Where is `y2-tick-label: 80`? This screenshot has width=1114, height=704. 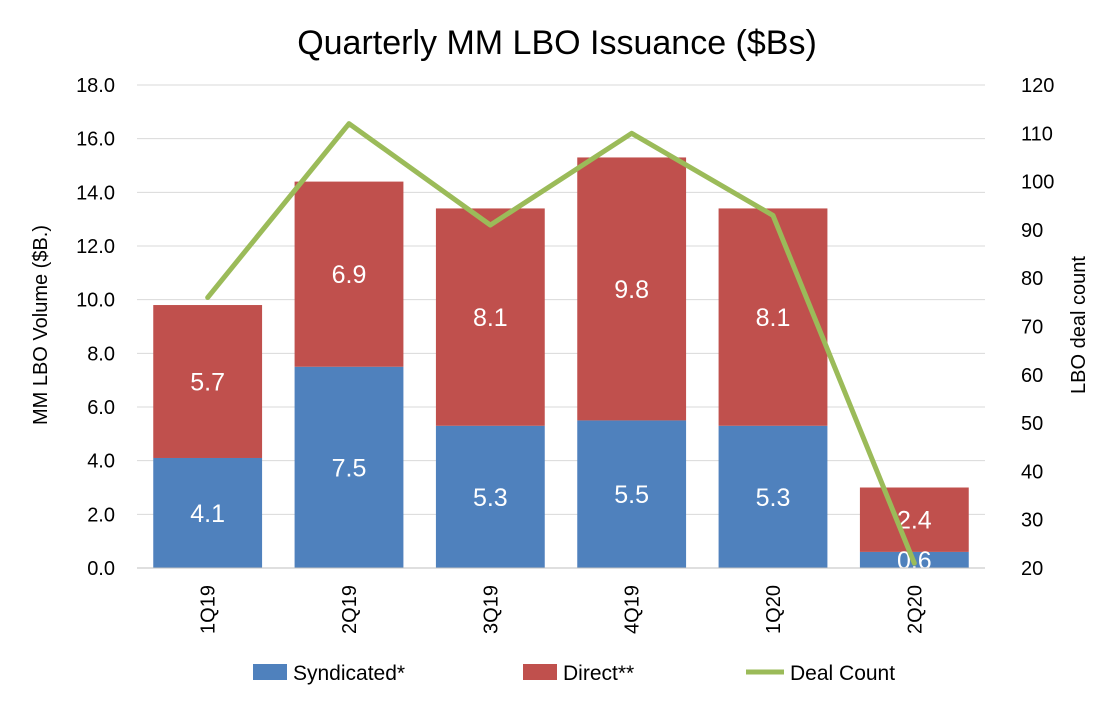 y2-tick-label: 80 is located at coordinates (1032, 279).